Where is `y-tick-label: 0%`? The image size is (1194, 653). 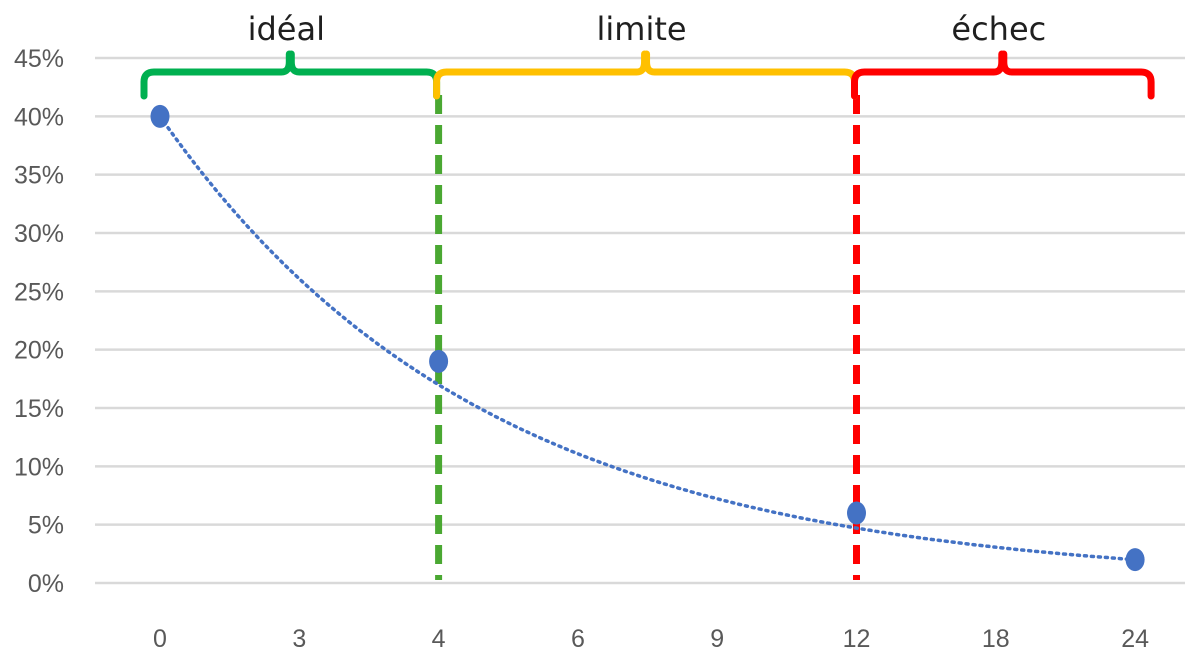
y-tick-label: 0% is located at coordinates (46, 584).